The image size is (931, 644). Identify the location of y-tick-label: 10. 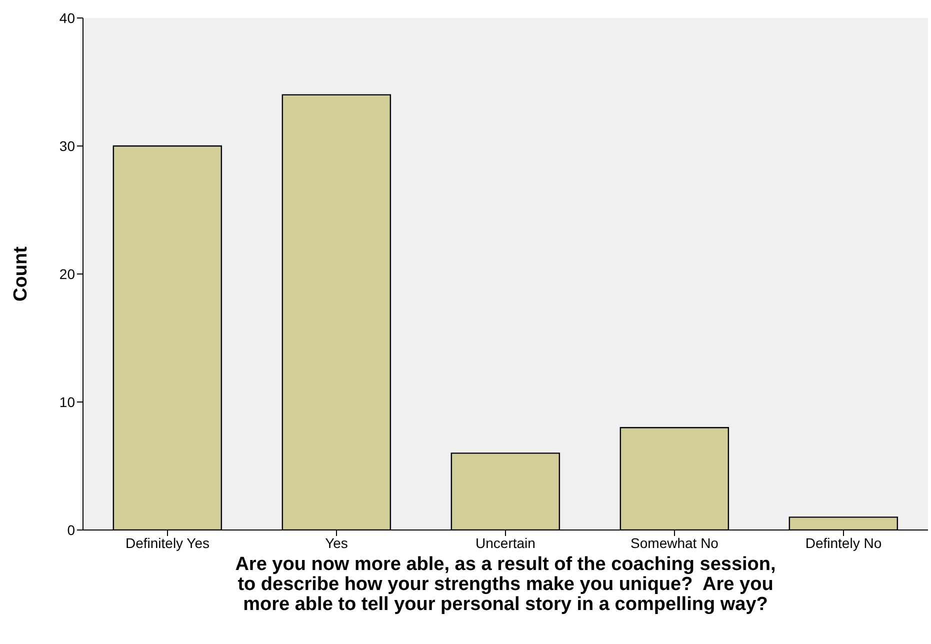
(67, 402).